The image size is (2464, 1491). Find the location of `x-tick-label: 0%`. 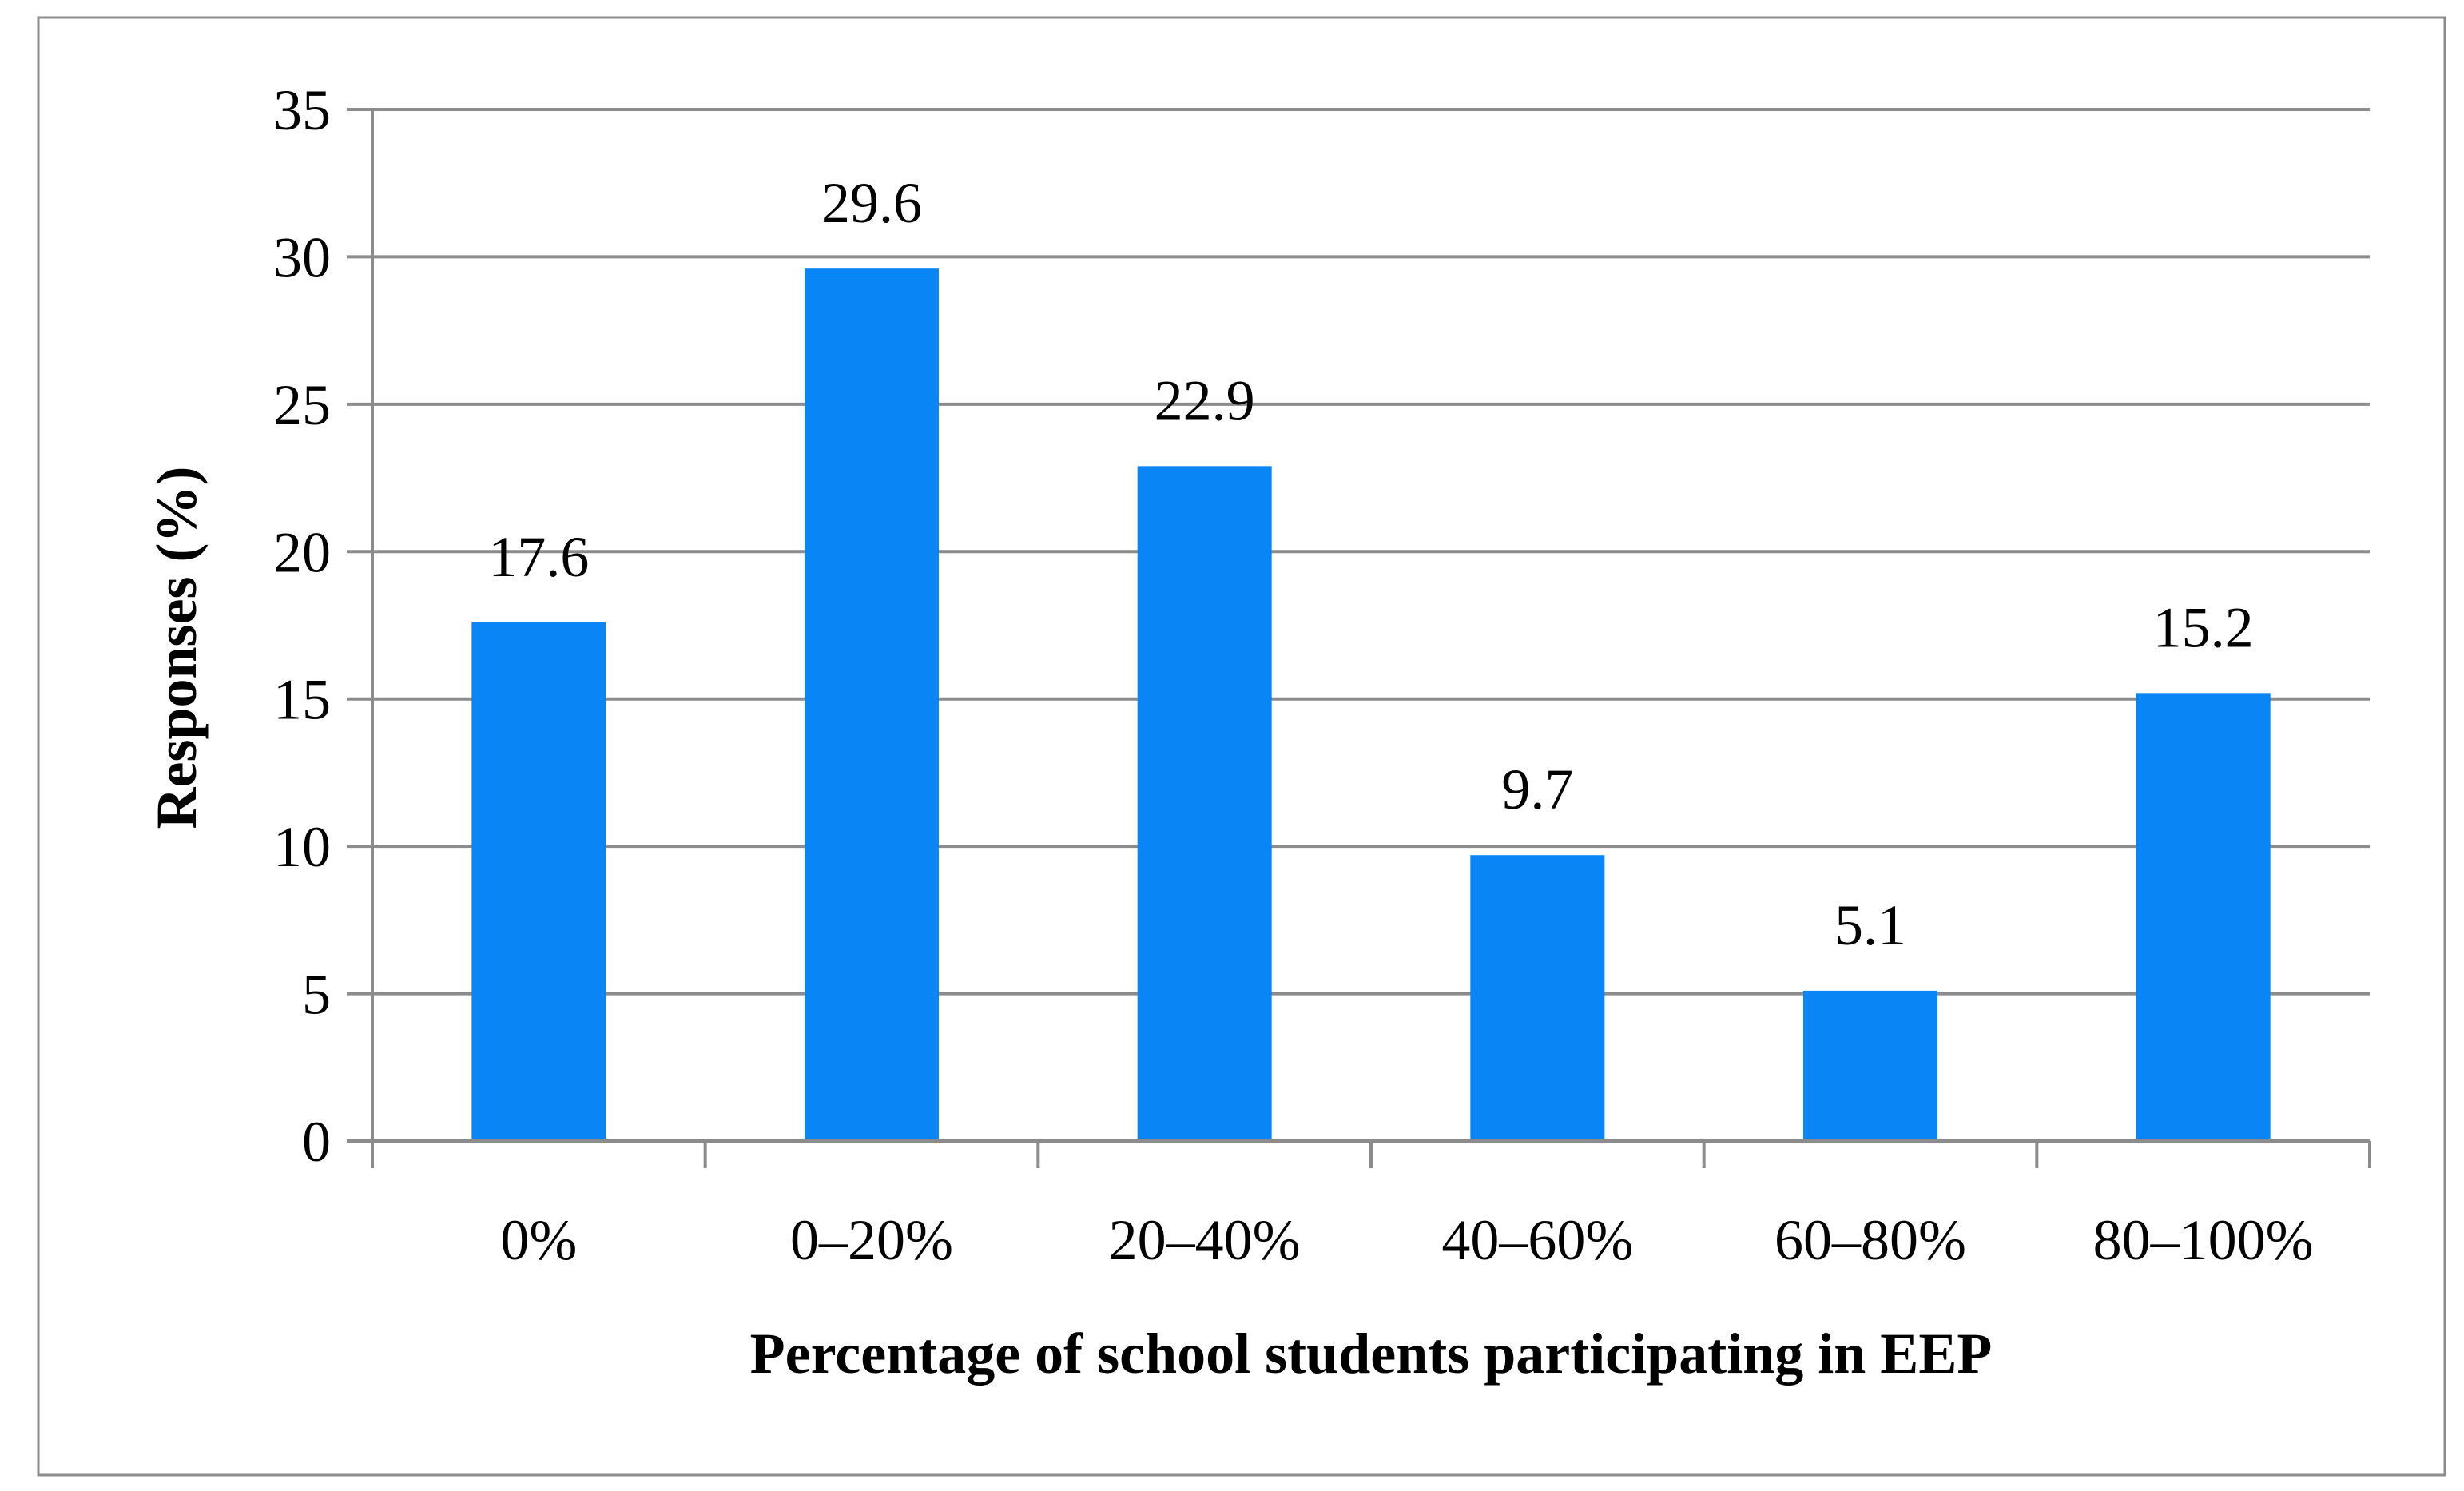

x-tick-label: 0% is located at coordinates (538, 1240).